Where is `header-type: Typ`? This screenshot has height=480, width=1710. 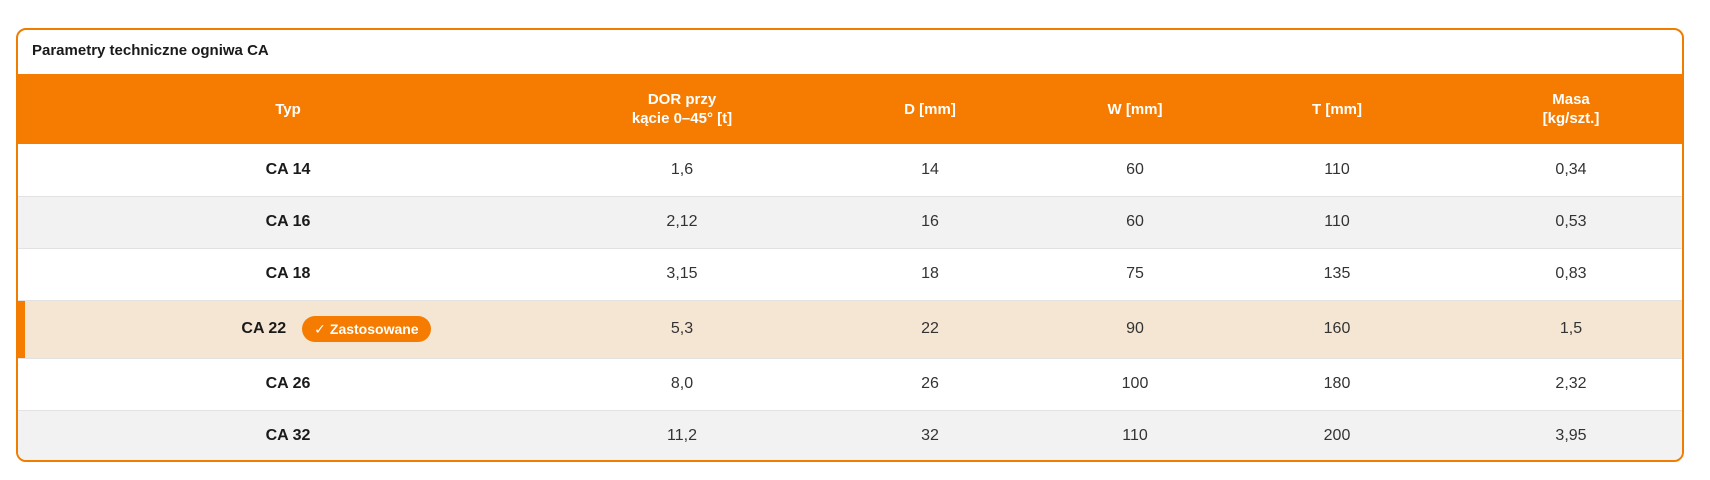 header-type: Typ is located at coordinates (288, 109).